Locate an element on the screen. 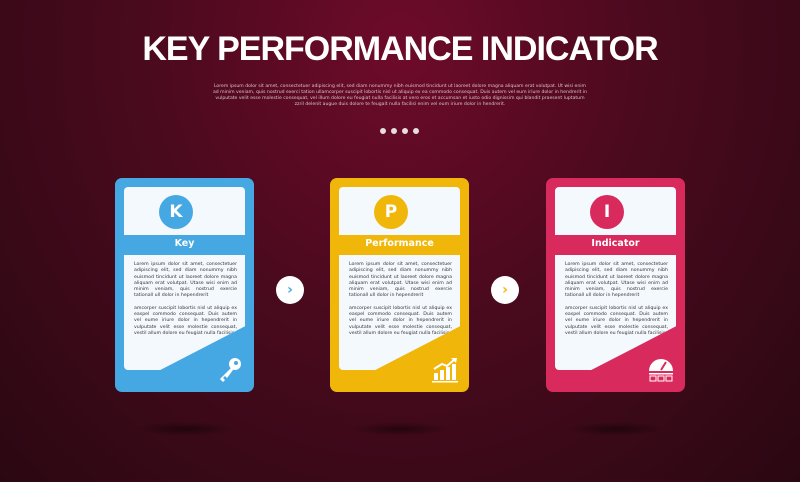 The image size is (800, 482). letter-badge: P is located at coordinates (391, 212).